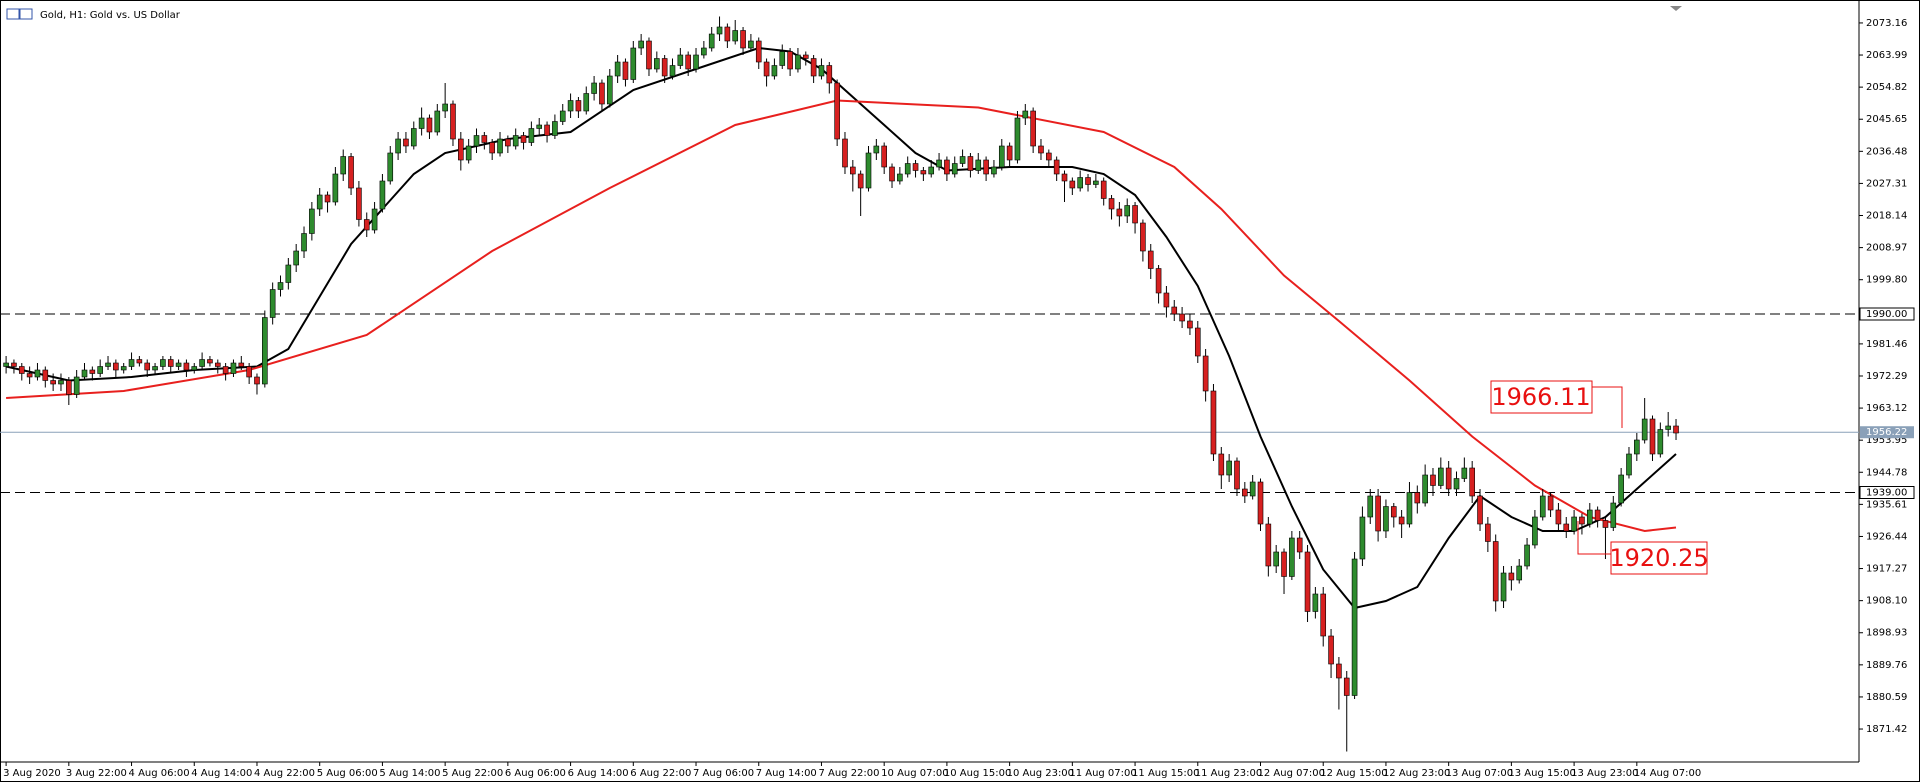 This screenshot has height=782, width=1920. Describe the element at coordinates (26, 14) in the screenshot. I see `symbol-icon` at that location.